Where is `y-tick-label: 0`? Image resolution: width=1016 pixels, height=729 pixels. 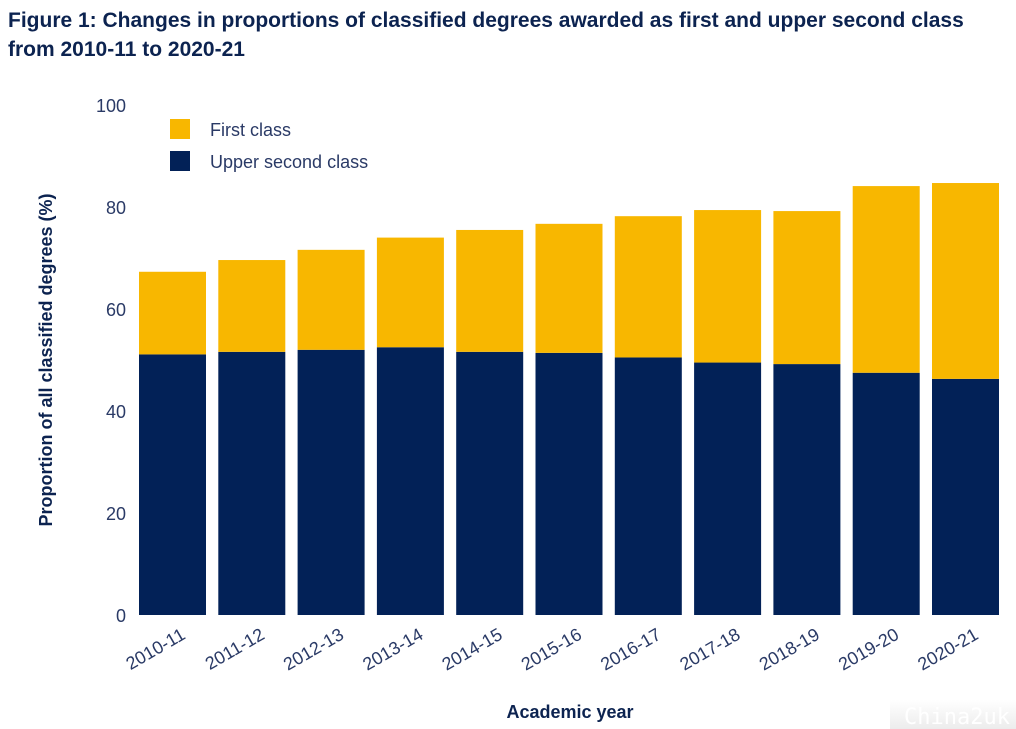
y-tick-label: 0 is located at coordinates (121, 616).